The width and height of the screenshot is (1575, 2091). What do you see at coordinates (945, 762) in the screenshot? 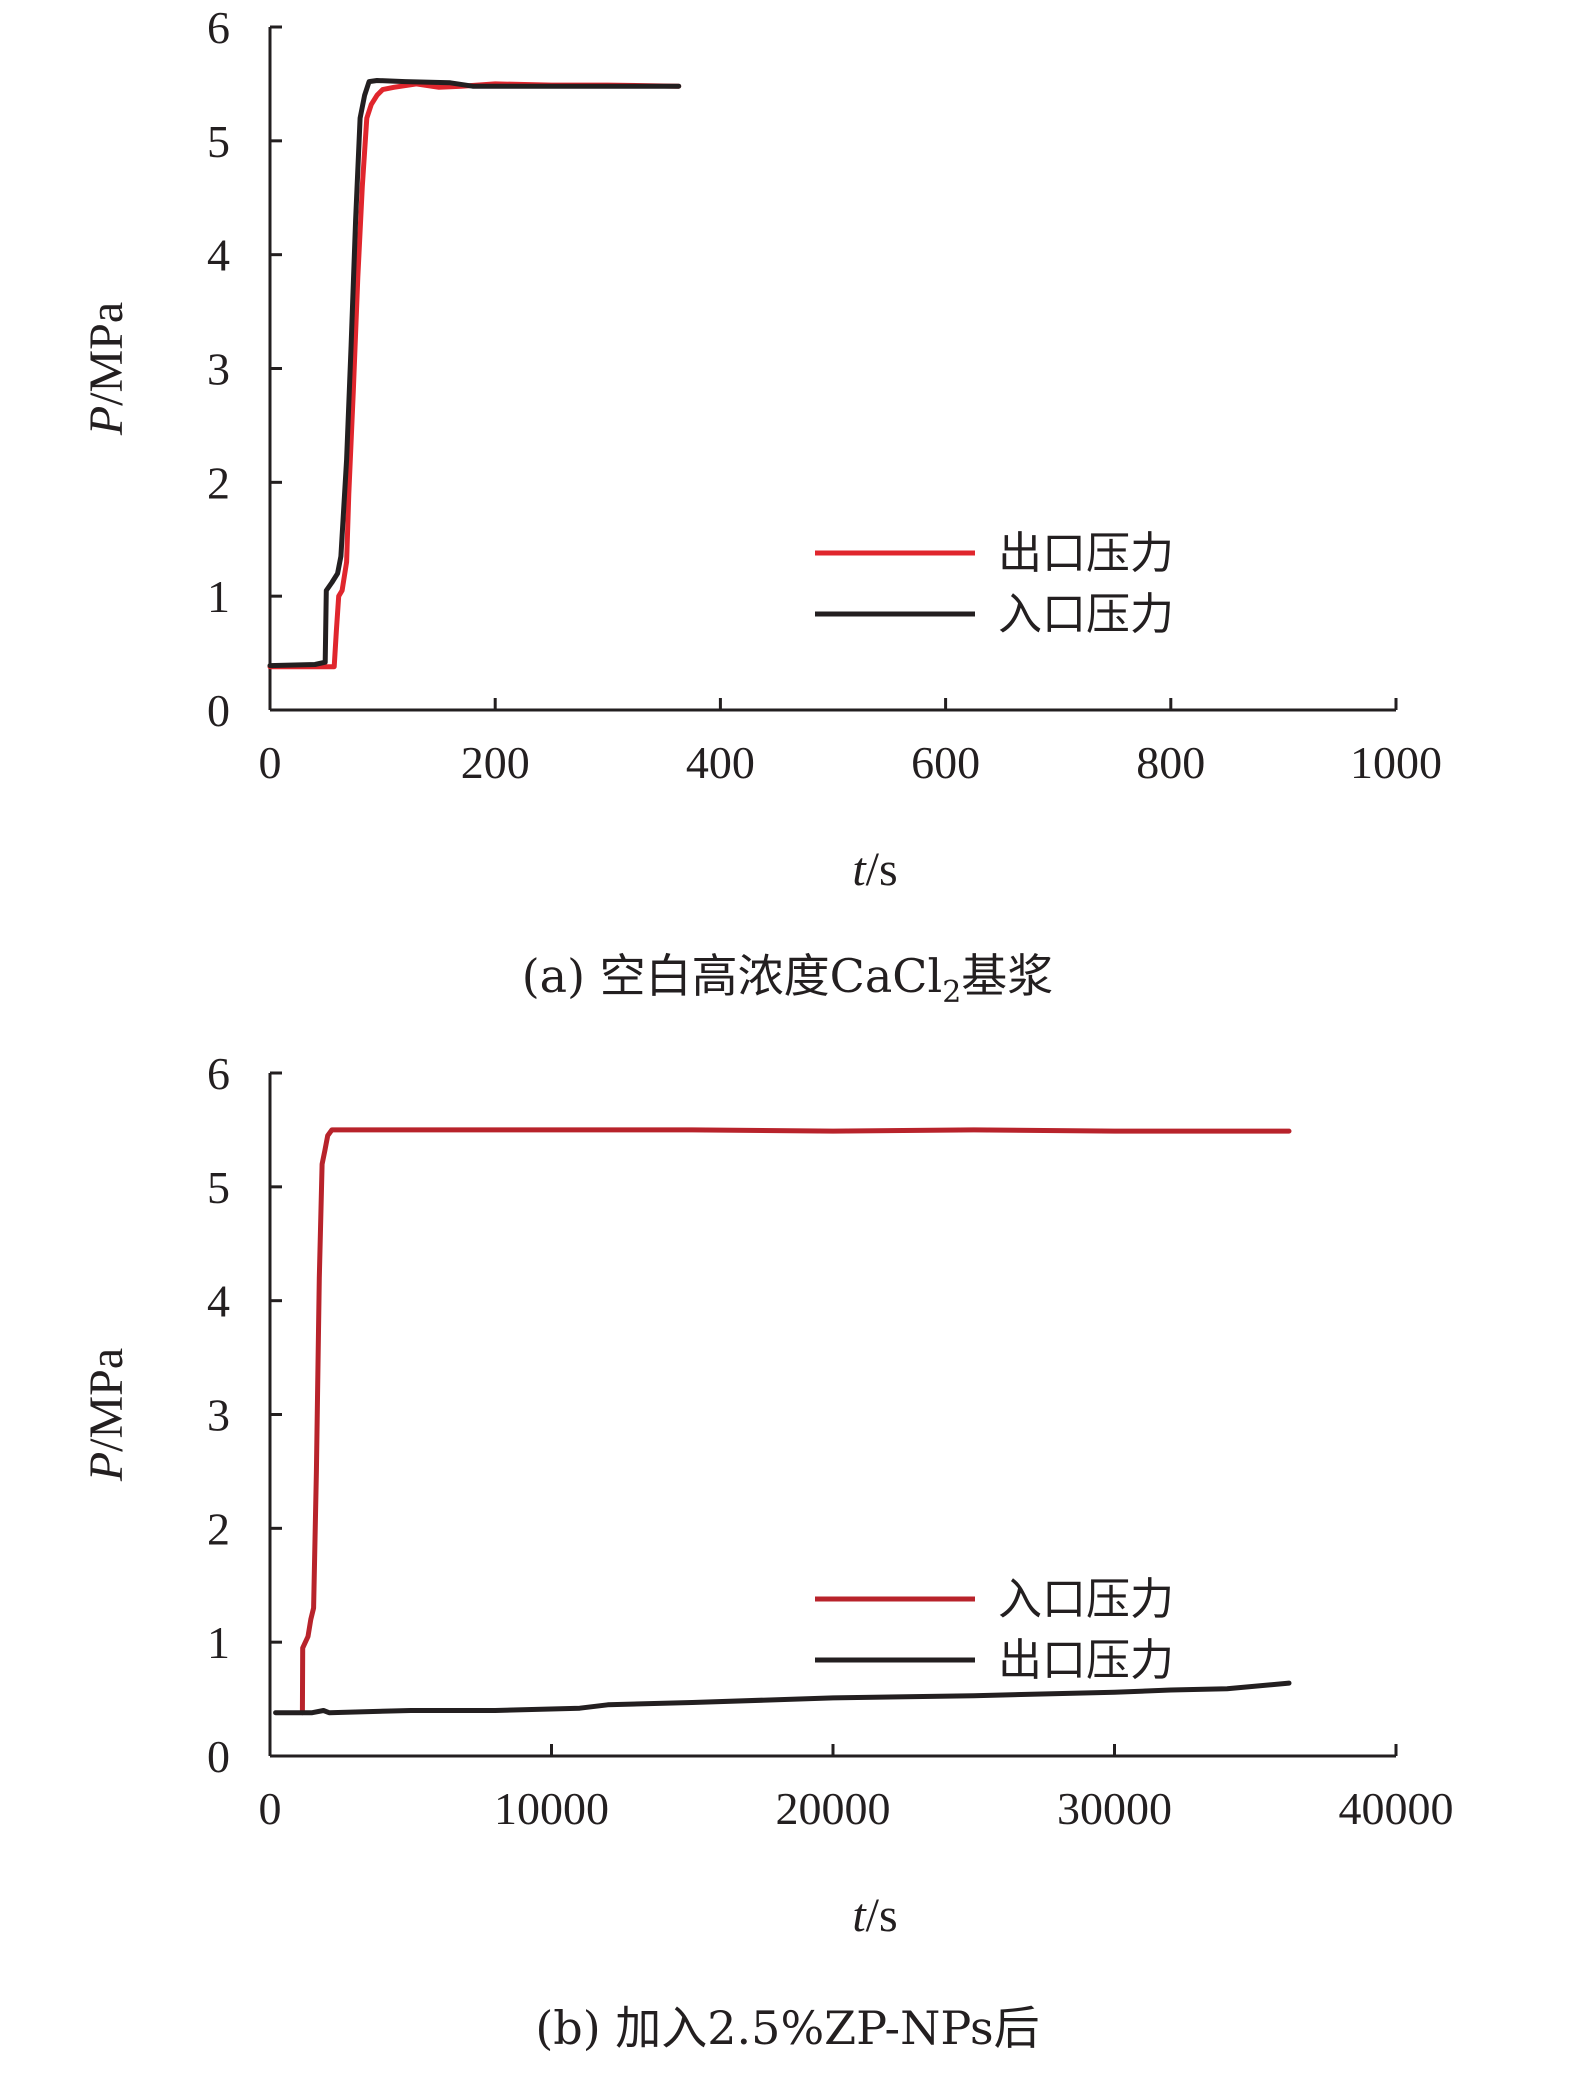
I see `chart-a-x-tick-label: 600` at bounding box center [945, 762].